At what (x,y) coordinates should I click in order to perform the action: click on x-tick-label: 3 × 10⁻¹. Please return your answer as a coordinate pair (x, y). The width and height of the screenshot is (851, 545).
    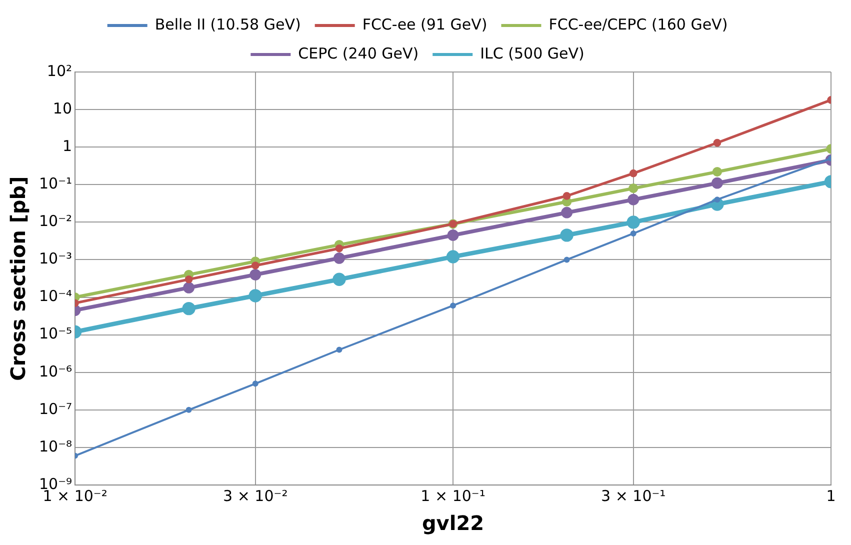
    Looking at the image, I should click on (633, 495).